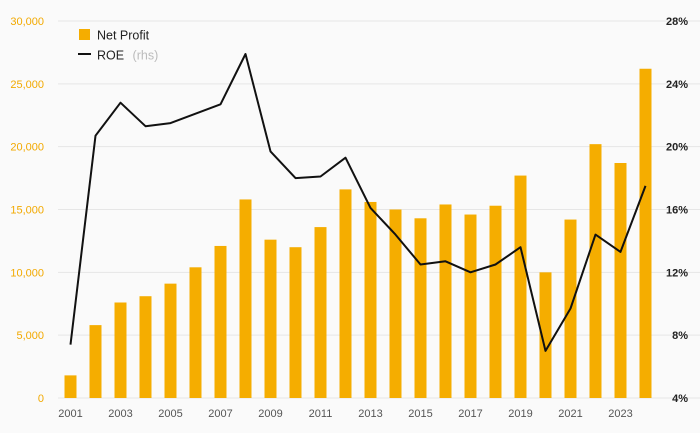 This screenshot has height=433, width=700. What do you see at coordinates (545, 335) in the screenshot?
I see `bar-2020` at bounding box center [545, 335].